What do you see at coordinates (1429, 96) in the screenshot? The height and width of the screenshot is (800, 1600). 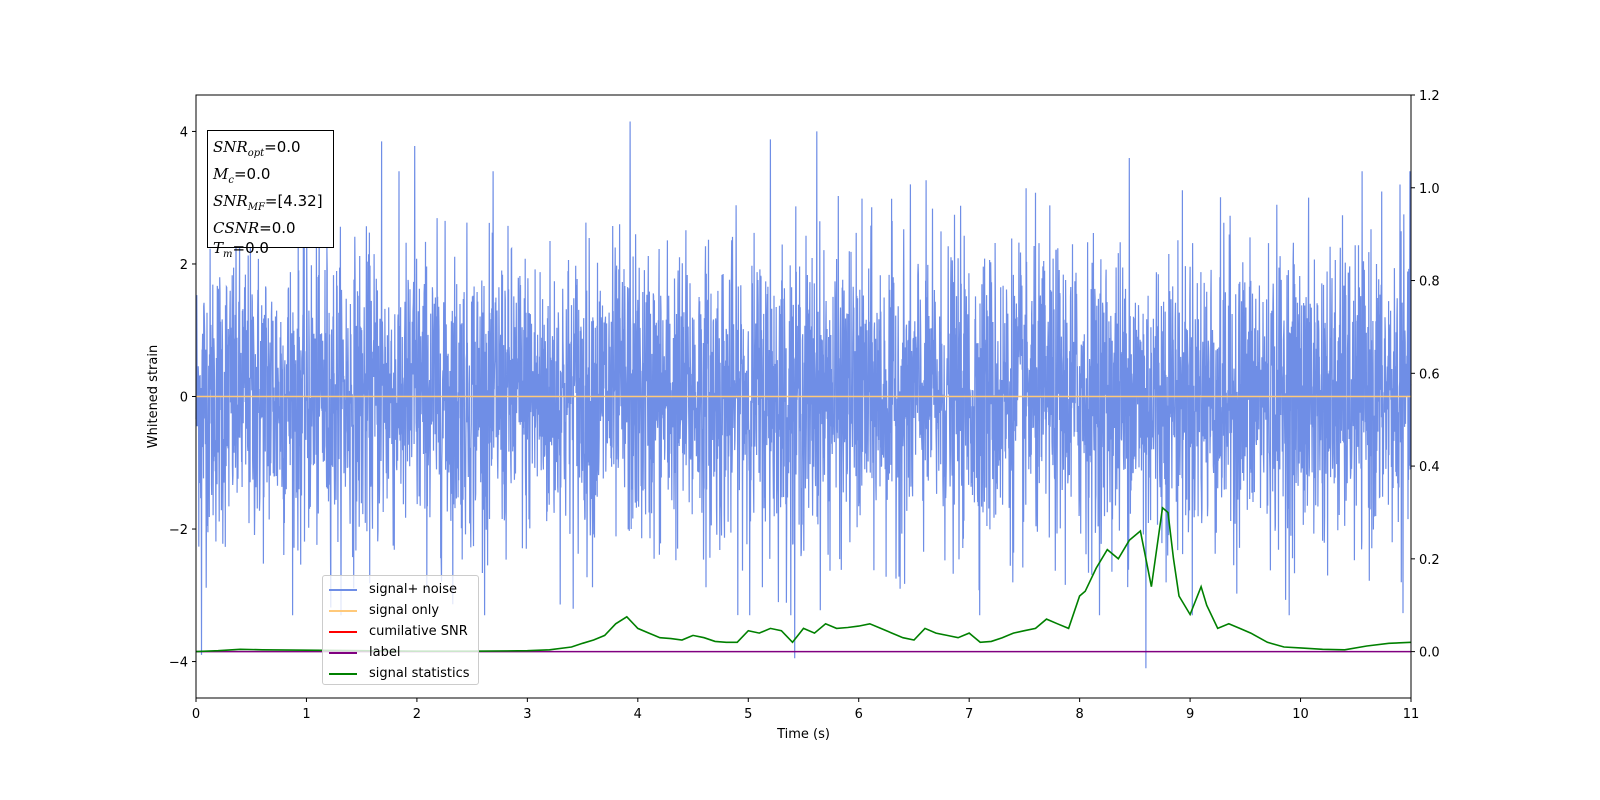 I see `y-tick-label-right: 1.2` at bounding box center [1429, 96].